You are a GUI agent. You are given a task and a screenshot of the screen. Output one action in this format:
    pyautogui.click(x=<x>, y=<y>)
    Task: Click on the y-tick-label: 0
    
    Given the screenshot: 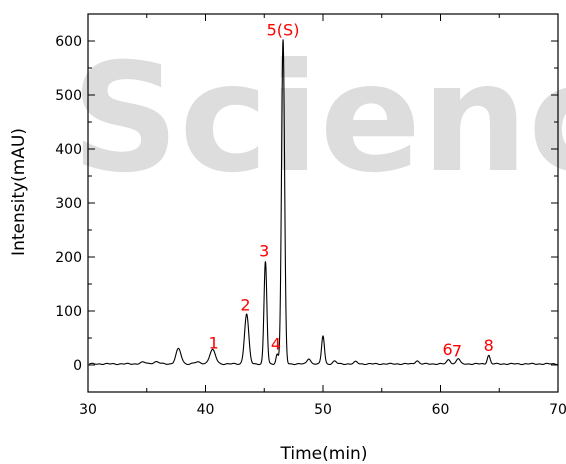 What is the action you would take?
    pyautogui.click(x=77, y=366)
    